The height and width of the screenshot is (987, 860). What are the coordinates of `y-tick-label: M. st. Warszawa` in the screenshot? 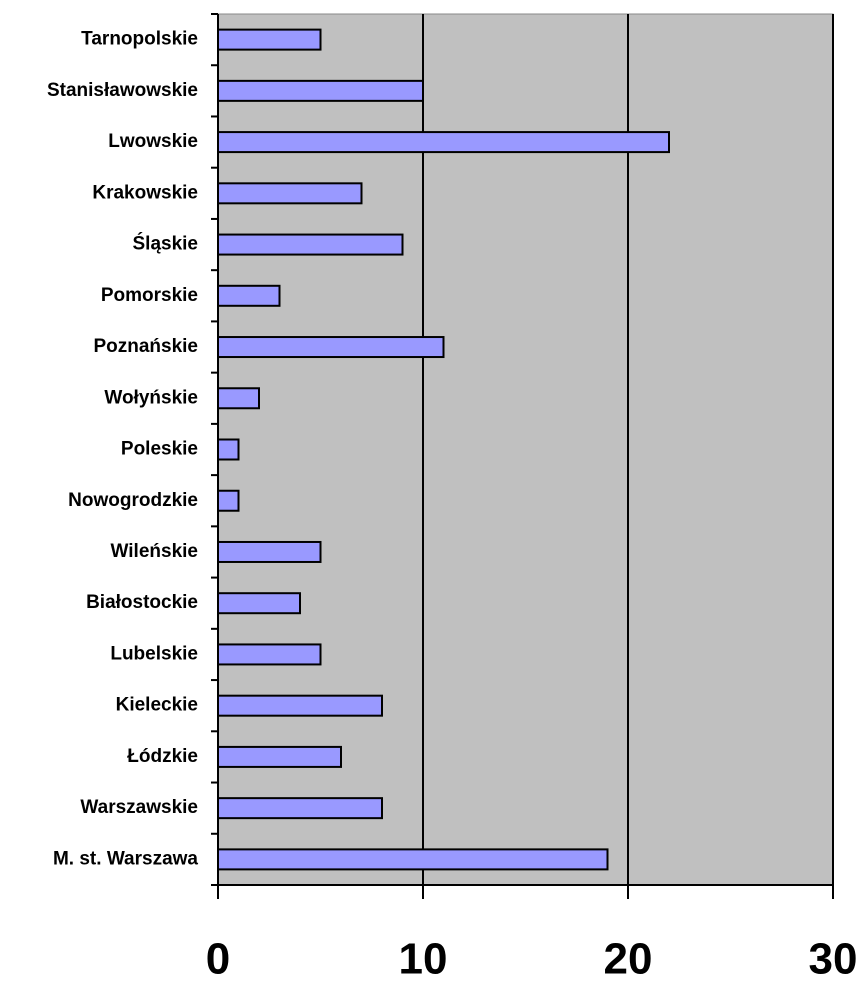 It's located at (125, 858).